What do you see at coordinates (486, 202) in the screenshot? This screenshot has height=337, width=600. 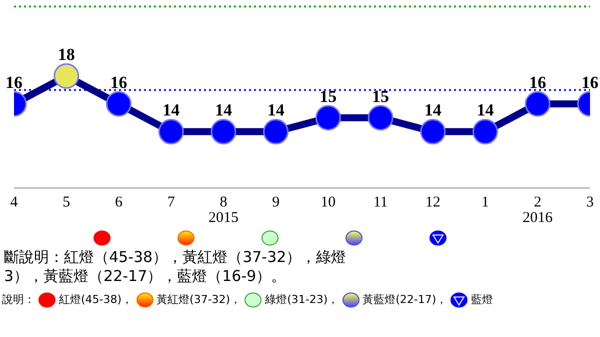 I see `x-tick-label: 1` at bounding box center [486, 202].